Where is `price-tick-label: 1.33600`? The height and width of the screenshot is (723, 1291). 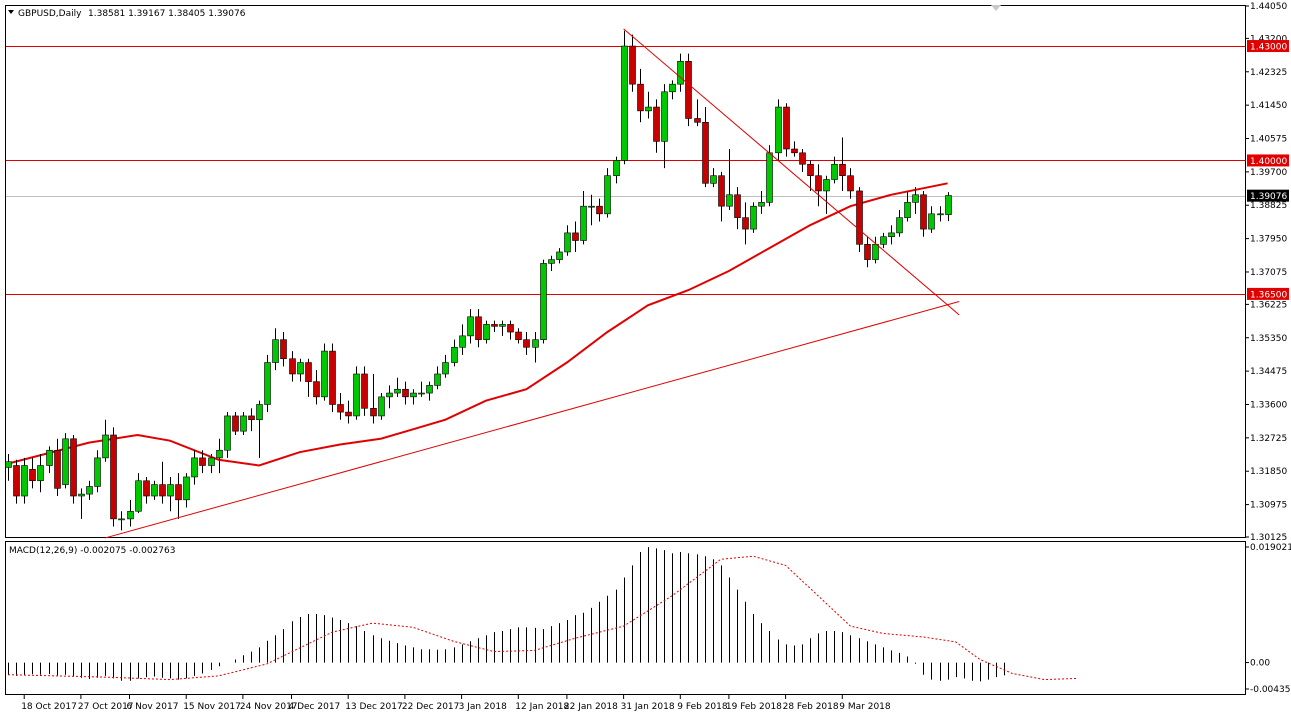 price-tick-label: 1.33600 is located at coordinates (1268, 405).